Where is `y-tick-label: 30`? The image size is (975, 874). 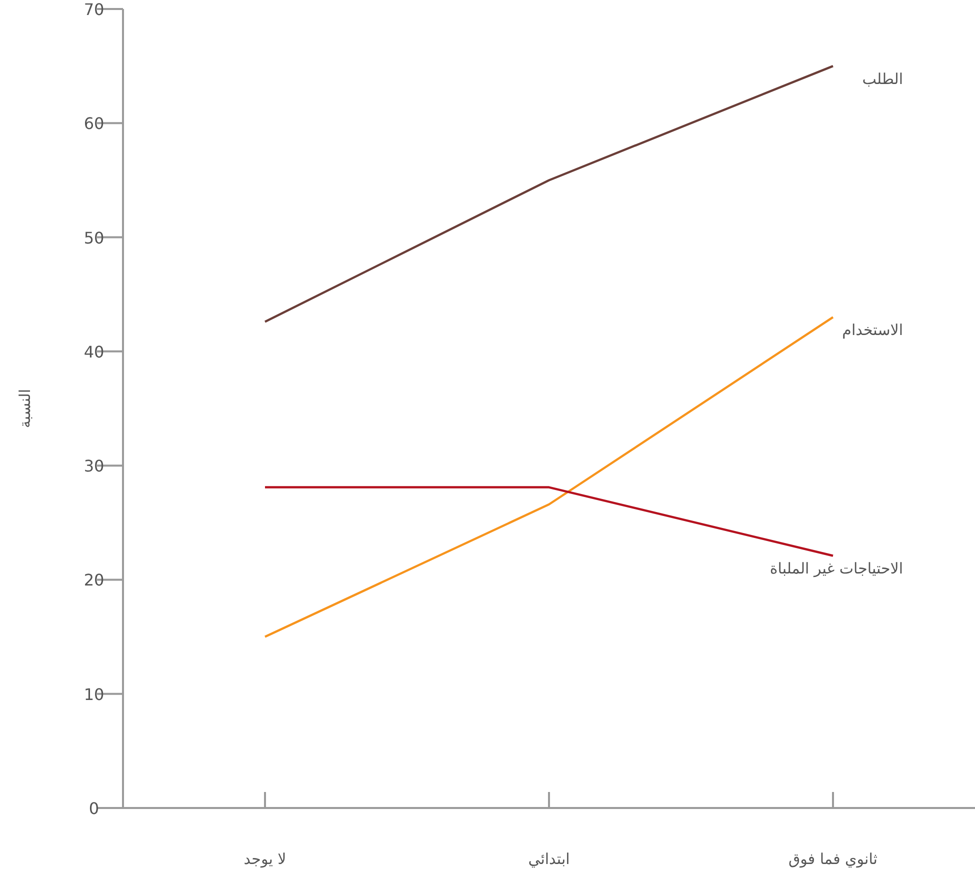 y-tick-label: 30 is located at coordinates (94, 466).